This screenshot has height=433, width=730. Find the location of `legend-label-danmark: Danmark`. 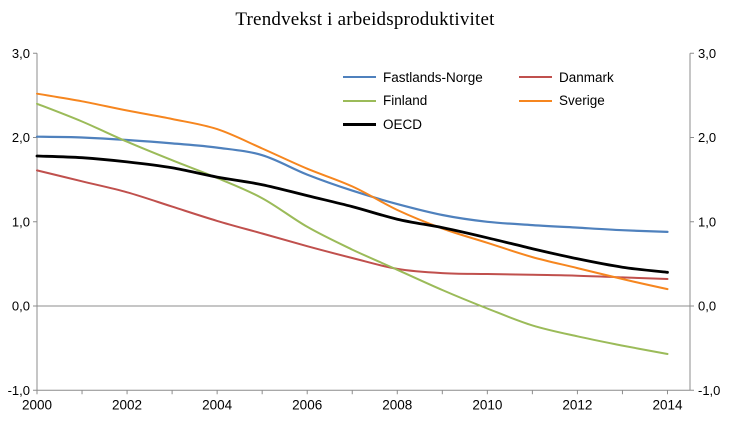

legend-label-danmark: Danmark is located at coordinates (586, 77).